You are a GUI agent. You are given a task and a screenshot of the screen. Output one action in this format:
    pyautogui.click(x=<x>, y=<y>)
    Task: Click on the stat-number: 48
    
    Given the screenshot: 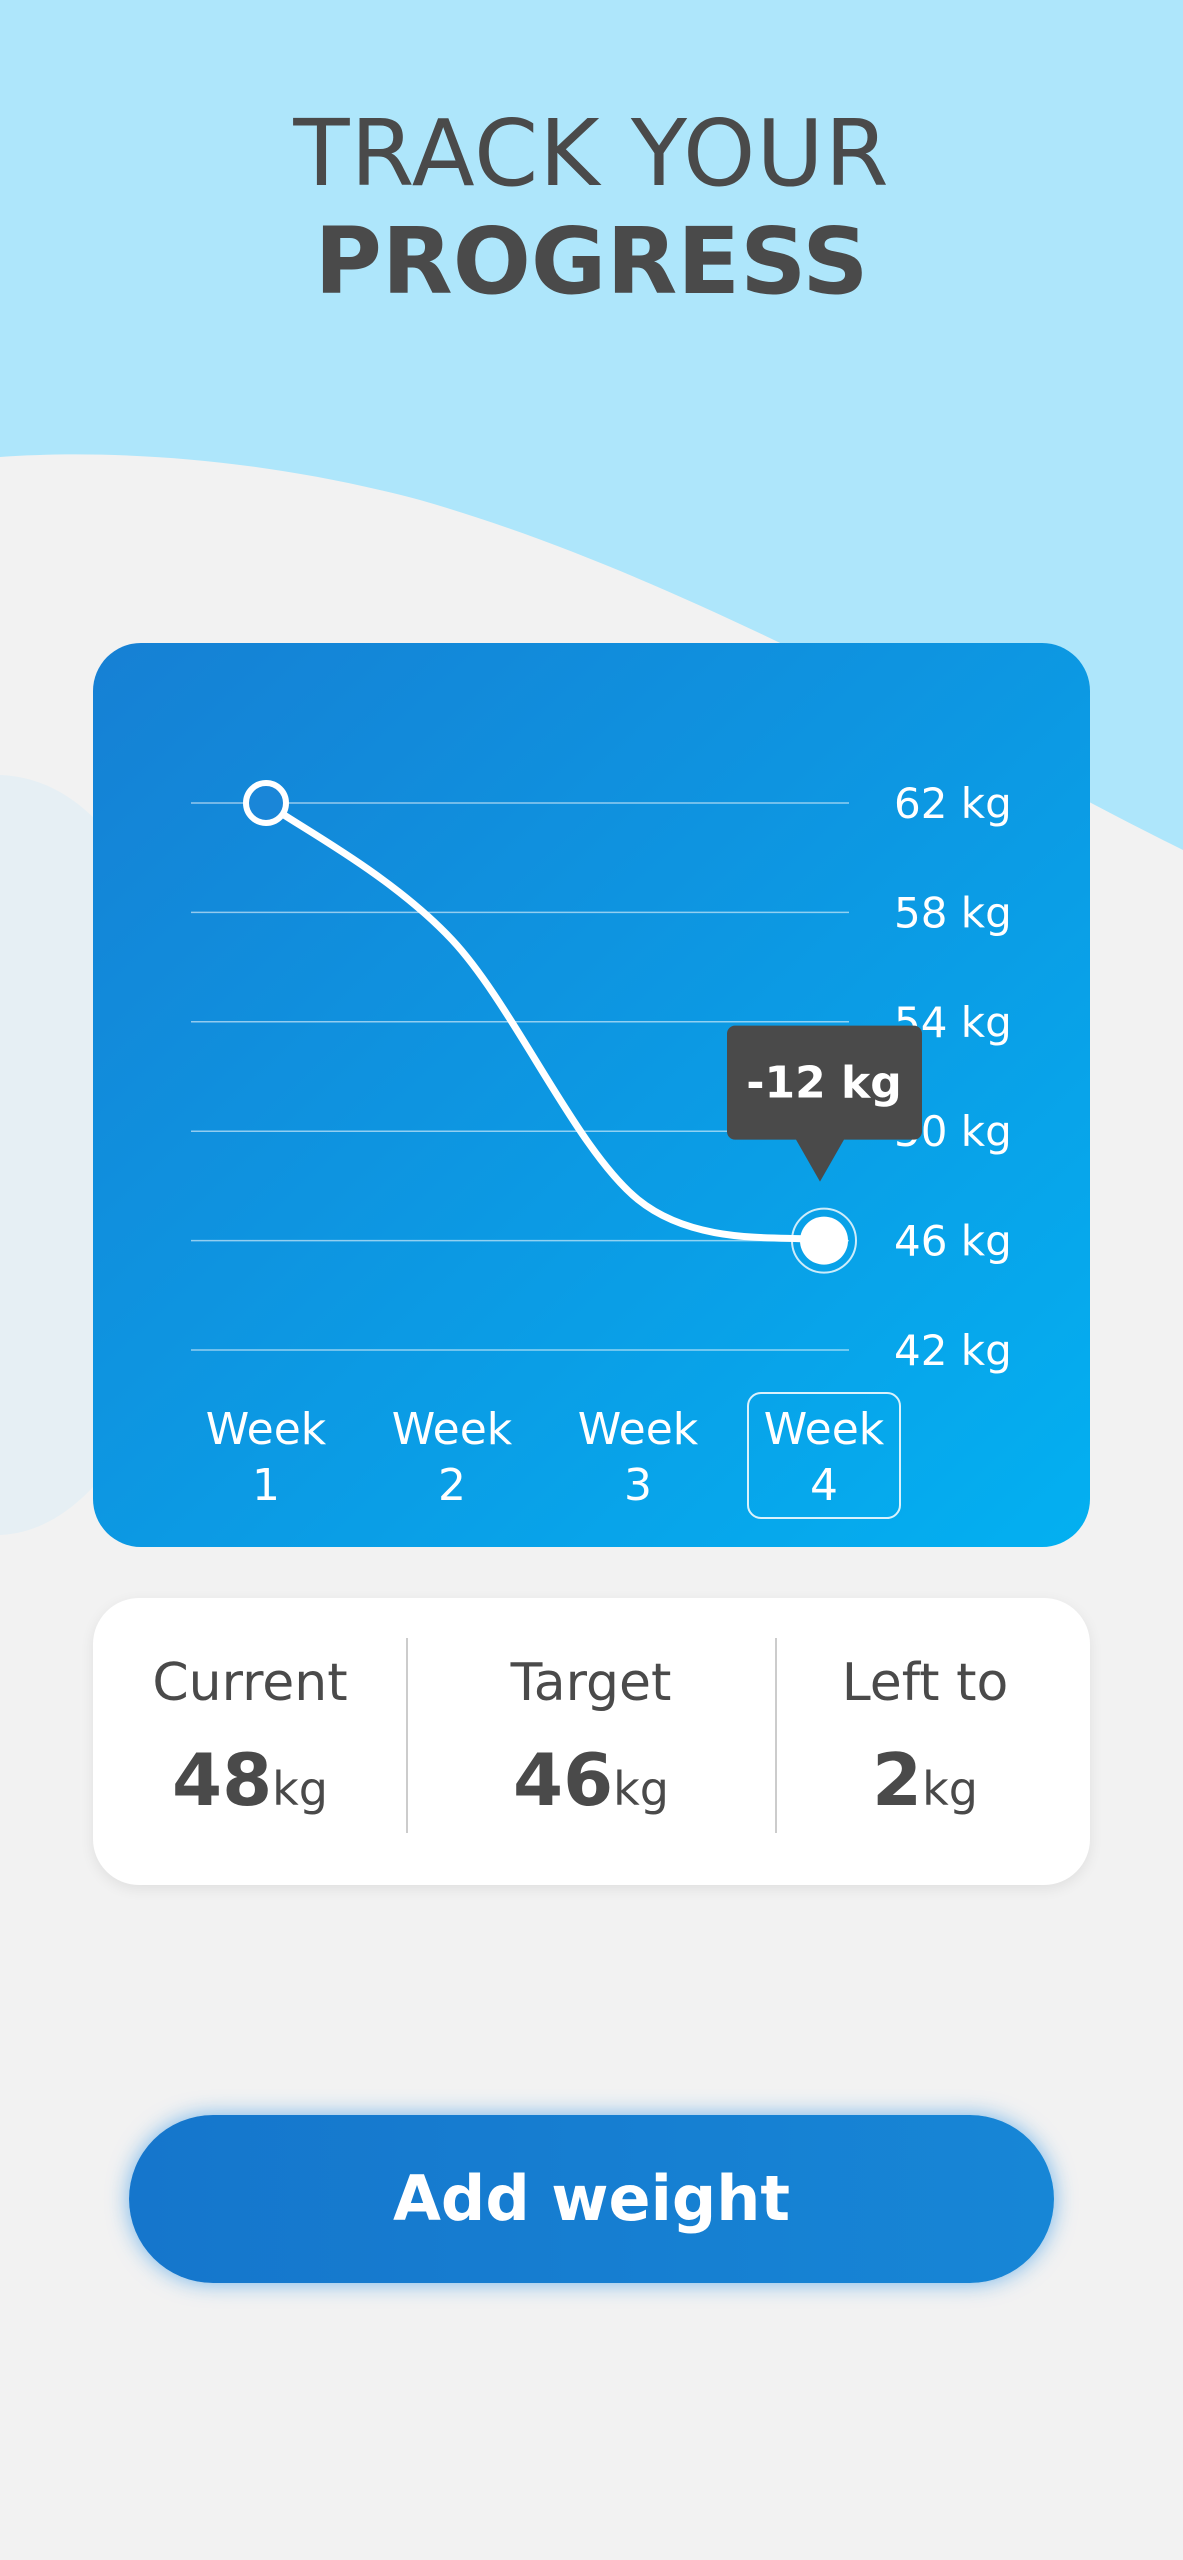 What is the action you would take?
    pyautogui.click(x=222, y=1780)
    